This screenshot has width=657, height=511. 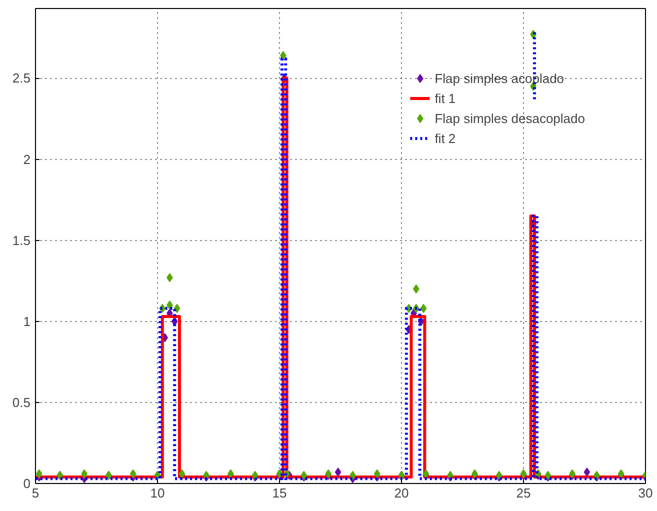 What do you see at coordinates (279, 493) in the screenshot?
I see `x-tick-label: 15` at bounding box center [279, 493].